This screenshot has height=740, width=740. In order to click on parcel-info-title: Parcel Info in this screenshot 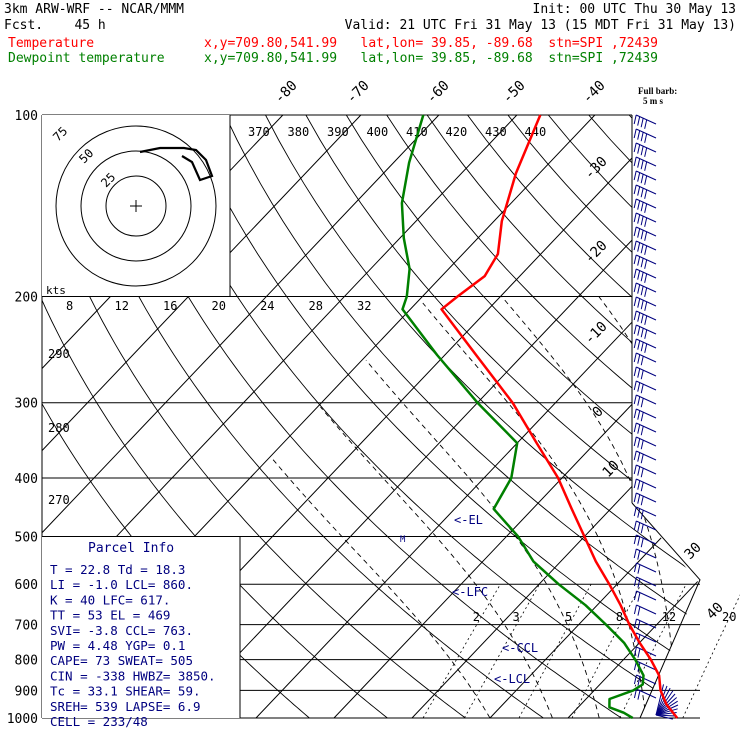, I will do `click(131, 548)`.